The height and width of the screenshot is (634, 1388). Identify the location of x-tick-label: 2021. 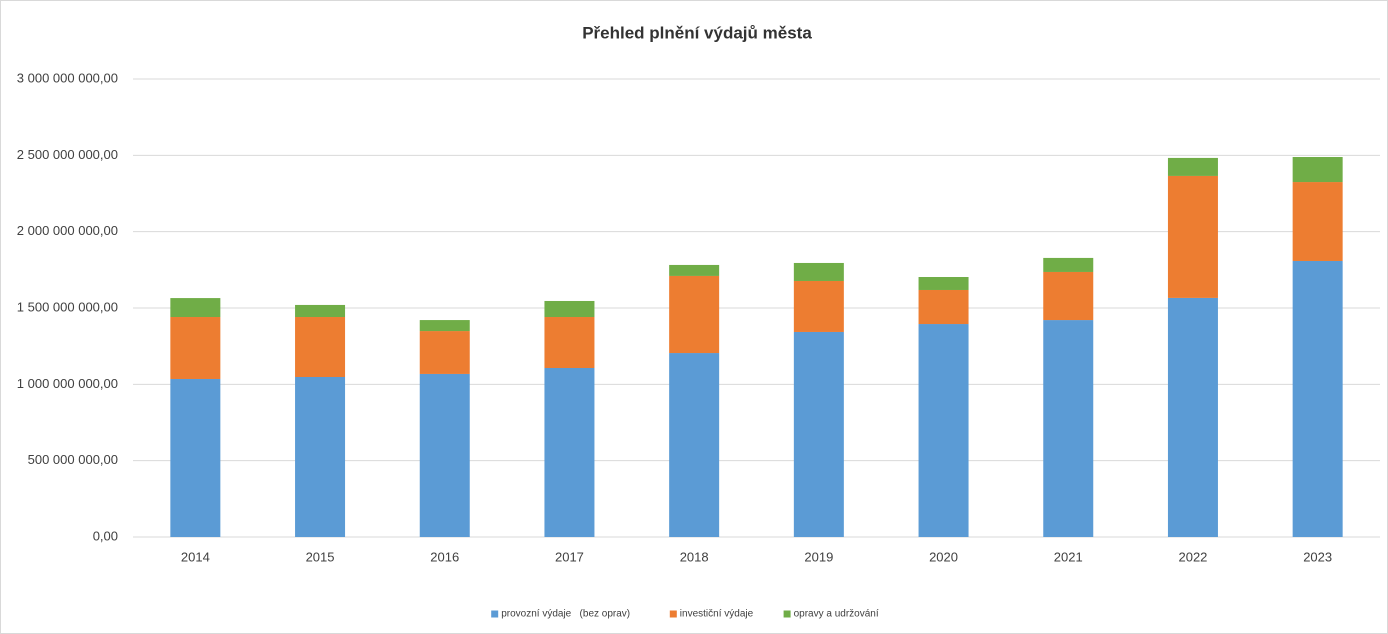
(1068, 556).